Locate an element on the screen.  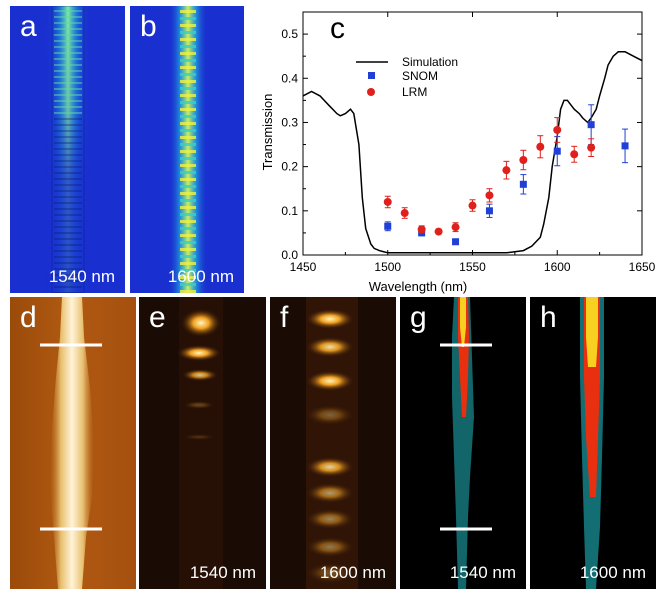
y-axis-label: Transmission is located at coordinates (267, 132).